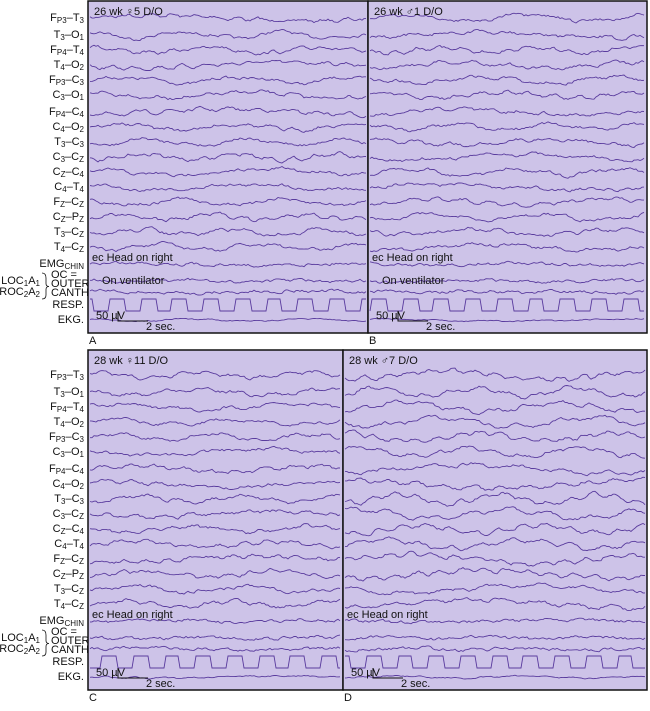 Image resolution: width=650 pixels, height=711 pixels. Describe the element at coordinates (132, 316) in the screenshot. I see `scale-bar` at that location.